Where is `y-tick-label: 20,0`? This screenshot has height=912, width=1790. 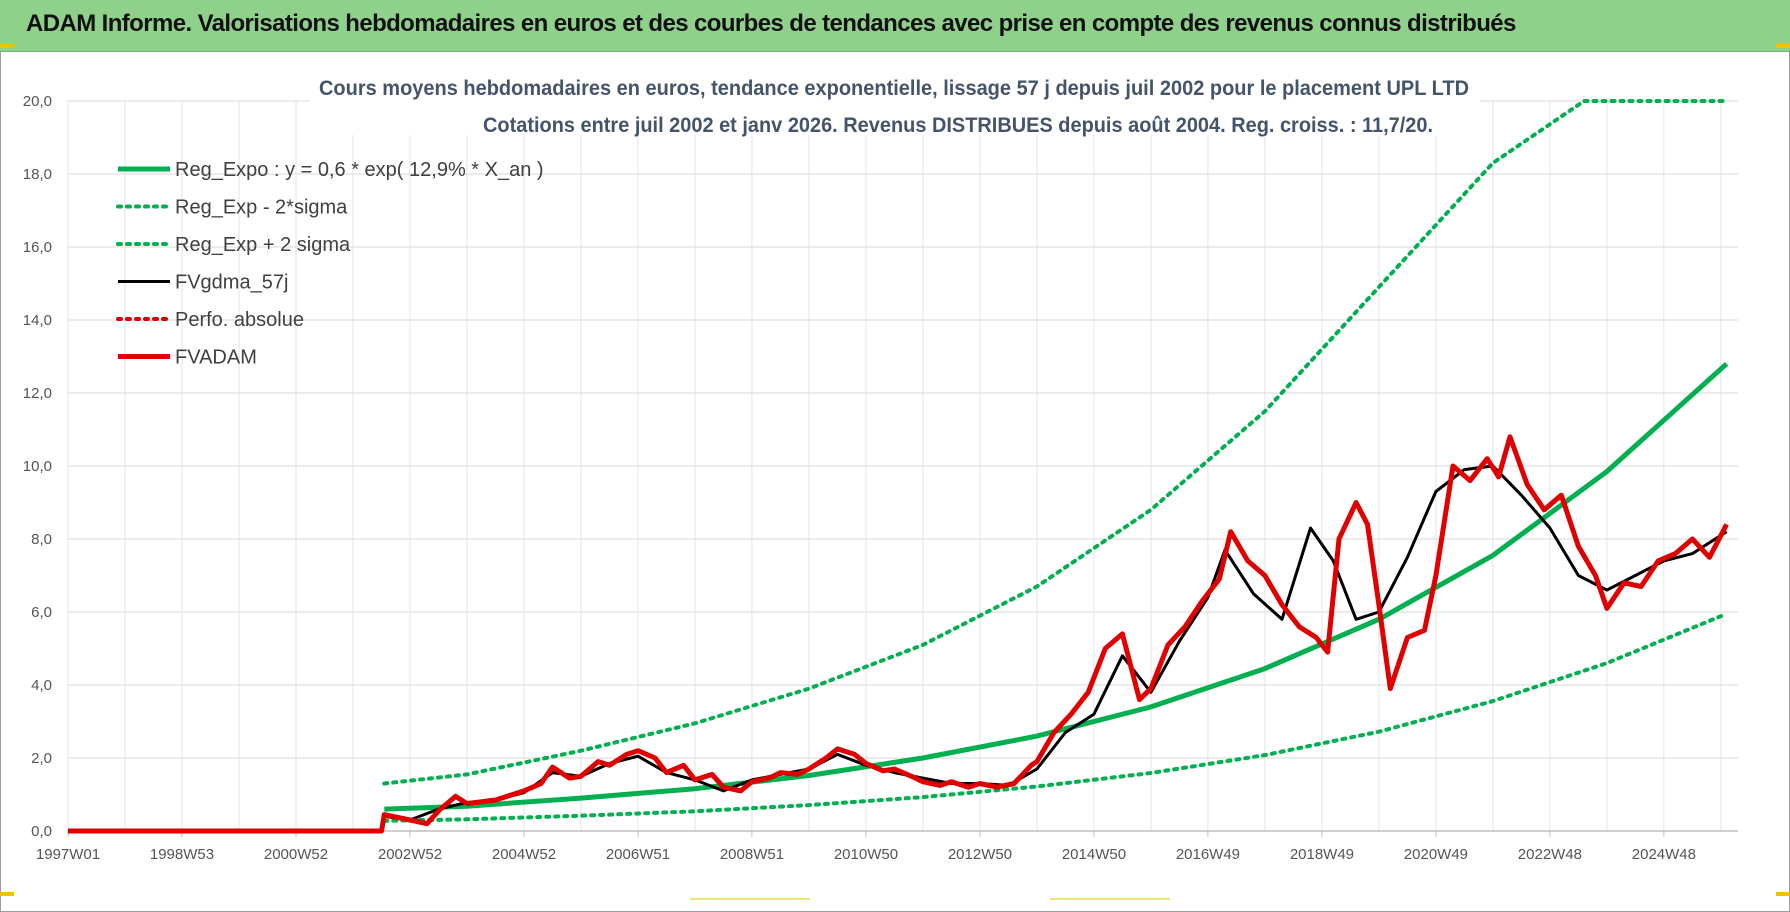
y-tick-label: 20,0 is located at coordinates (37, 101).